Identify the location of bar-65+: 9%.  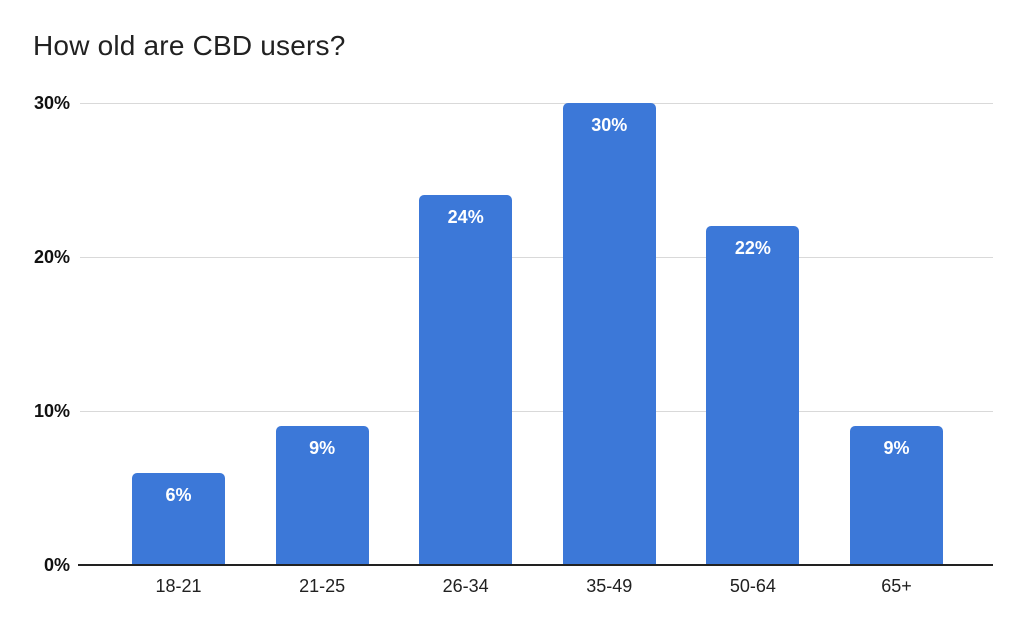
(896, 495).